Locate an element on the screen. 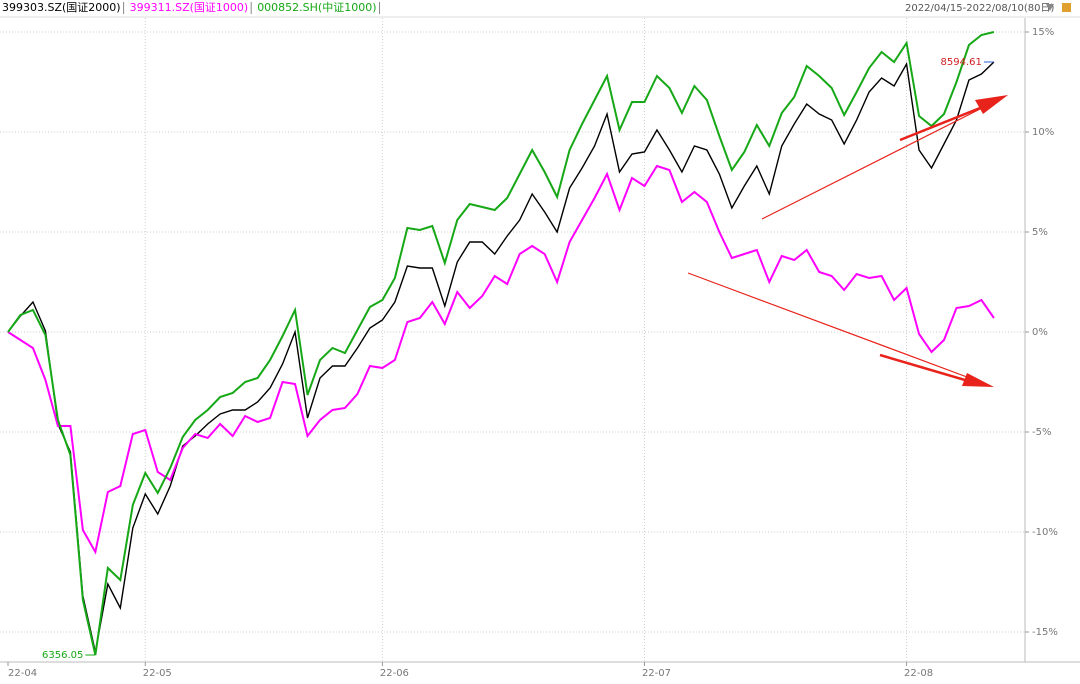 Image resolution: width=1080 pixels, height=684 pixels. x-tick-label: 22-06 is located at coordinates (394, 673).